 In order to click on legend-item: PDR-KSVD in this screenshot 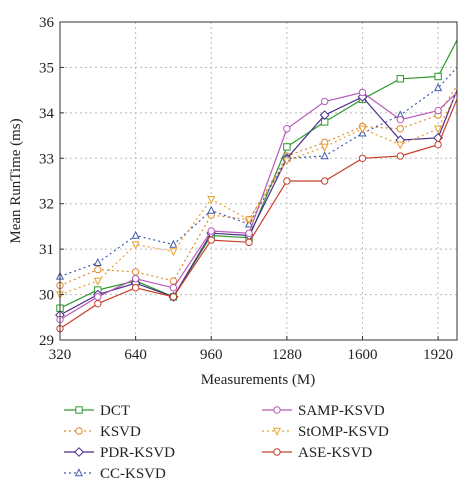, I will do `click(119, 453)`.